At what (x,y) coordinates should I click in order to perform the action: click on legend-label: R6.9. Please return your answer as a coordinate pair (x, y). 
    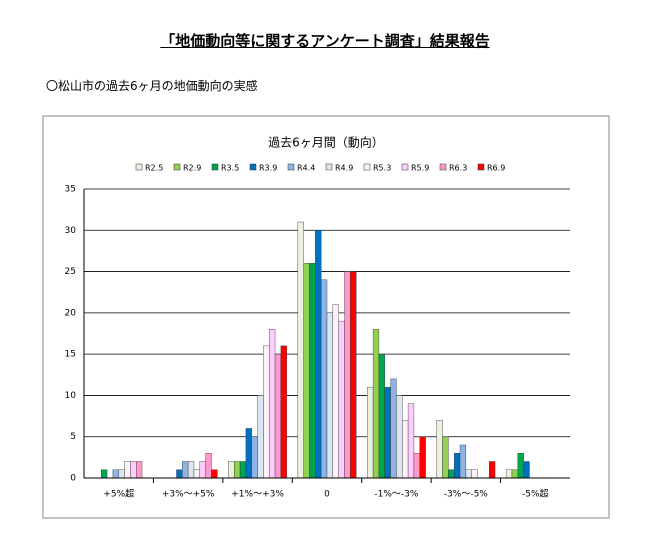
    Looking at the image, I should click on (496, 168).